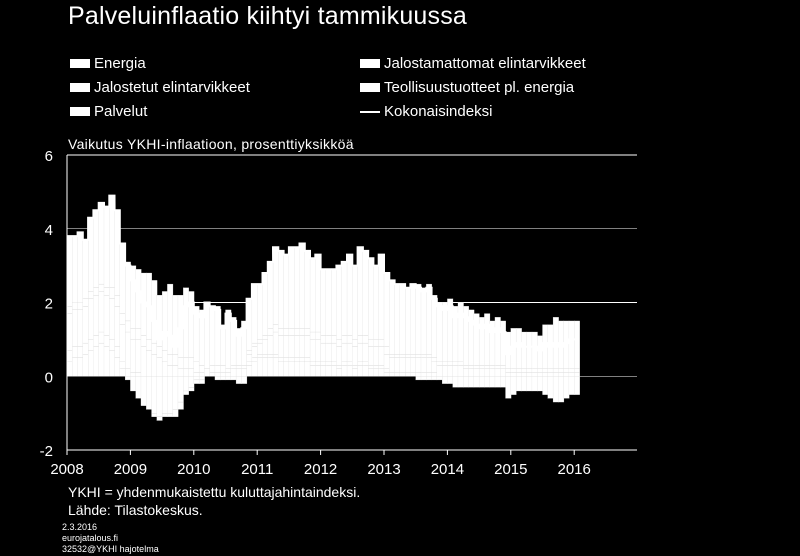 The image size is (800, 556). I want to click on chart-code: 32532@YKHI hajotelma, so click(110, 549).